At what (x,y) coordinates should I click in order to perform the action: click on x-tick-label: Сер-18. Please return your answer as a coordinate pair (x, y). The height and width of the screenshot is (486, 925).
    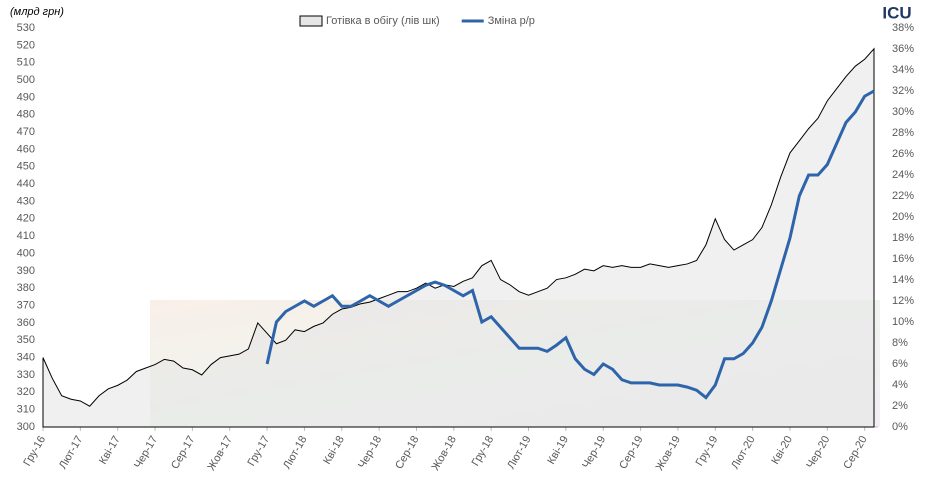
    Looking at the image, I should click on (407, 452).